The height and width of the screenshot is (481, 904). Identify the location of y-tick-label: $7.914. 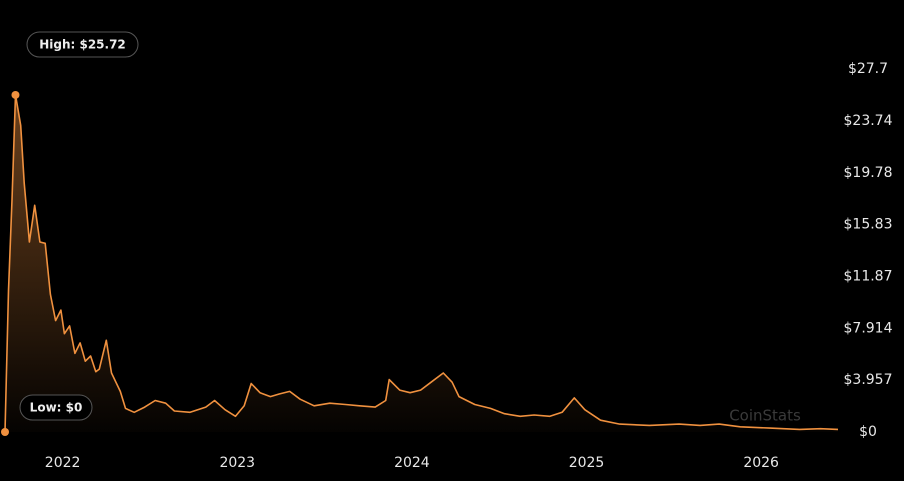
(868, 328).